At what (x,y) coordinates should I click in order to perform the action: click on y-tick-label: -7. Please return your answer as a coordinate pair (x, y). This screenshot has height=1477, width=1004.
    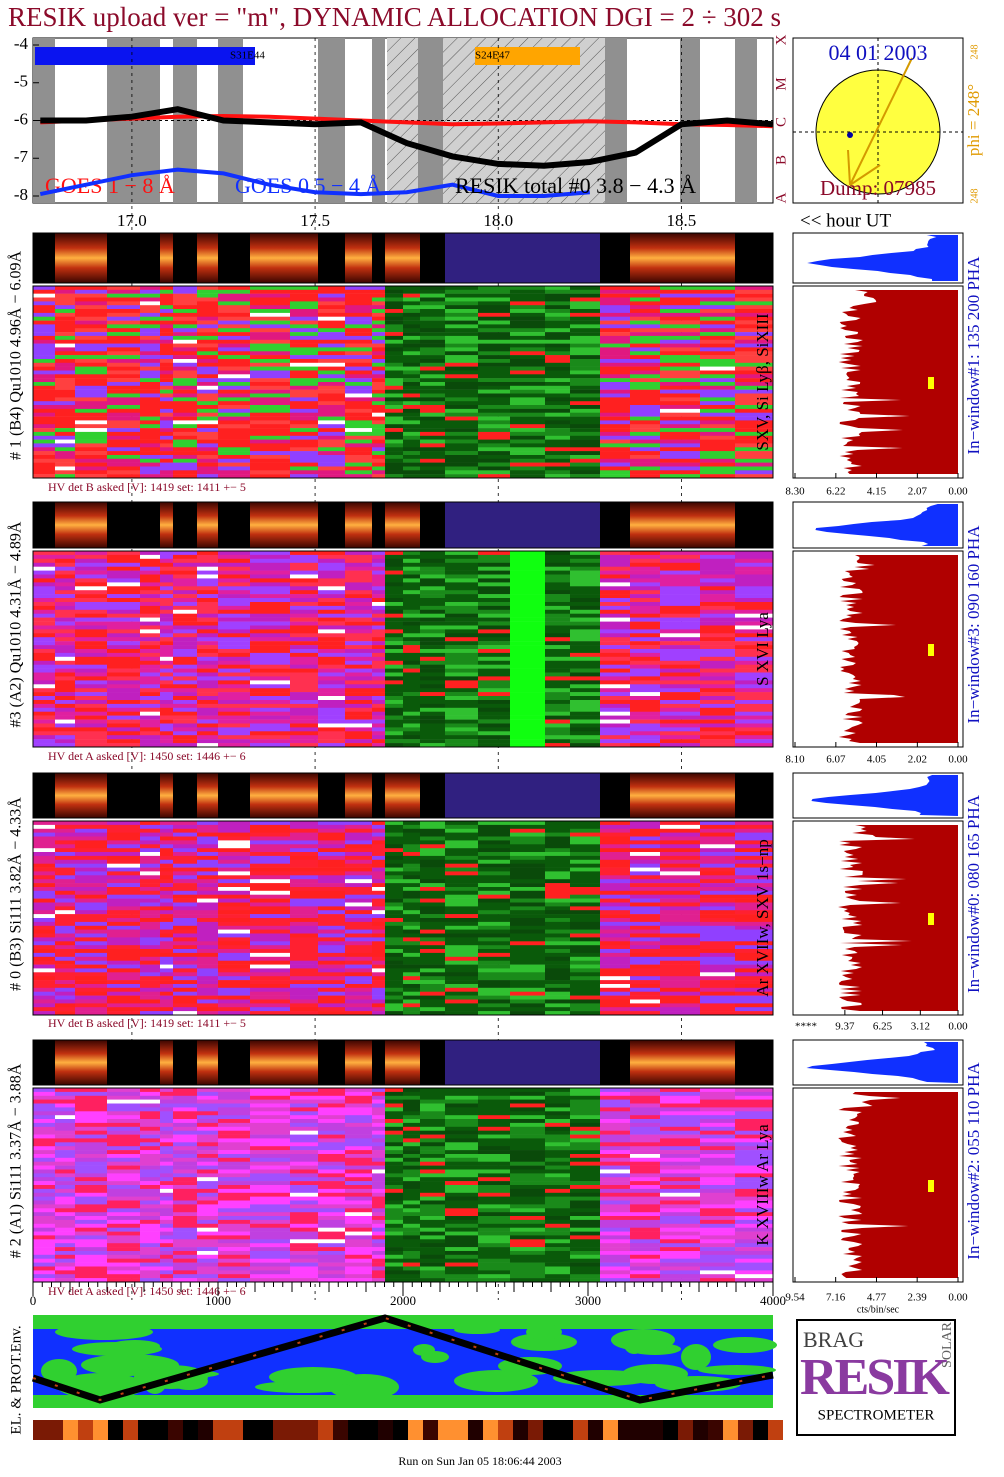
    Looking at the image, I should click on (21, 156).